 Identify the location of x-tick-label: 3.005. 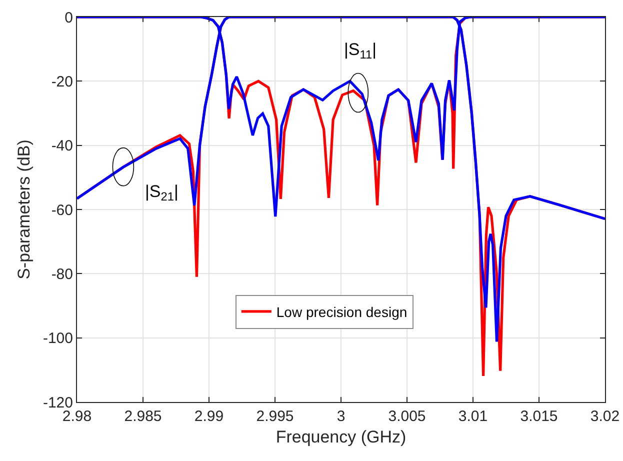
(407, 416).